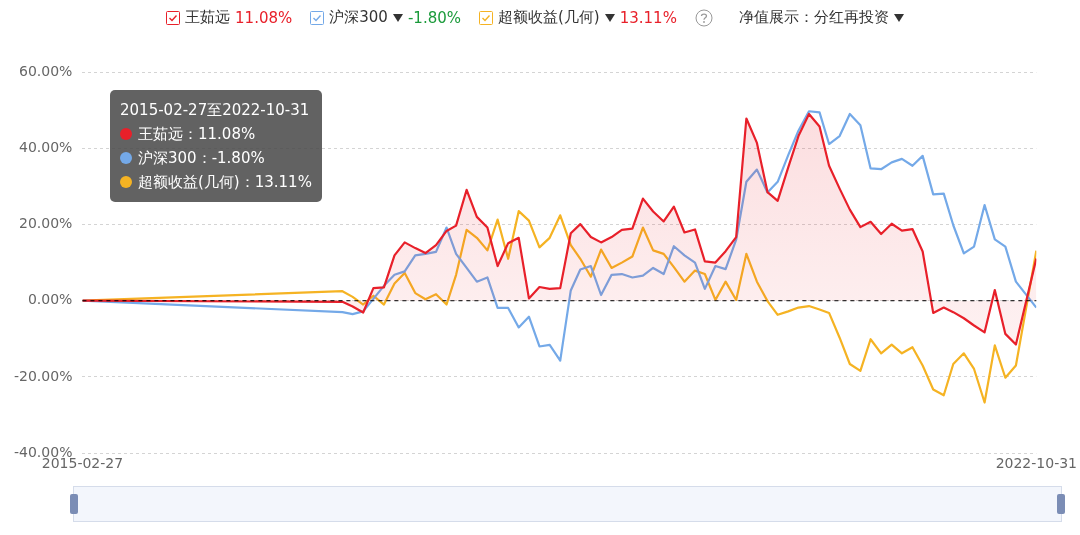  What do you see at coordinates (43, 375) in the screenshot?
I see `y-tick-label: -20.00%` at bounding box center [43, 375].